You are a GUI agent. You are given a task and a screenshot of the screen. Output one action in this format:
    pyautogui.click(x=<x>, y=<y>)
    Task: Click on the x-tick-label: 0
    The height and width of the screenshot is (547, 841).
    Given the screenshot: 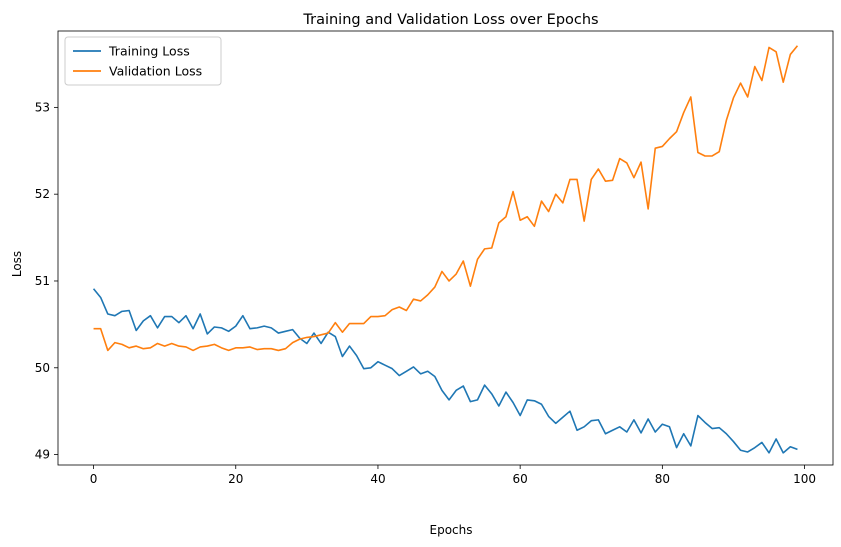 What is the action you would take?
    pyautogui.click(x=94, y=479)
    